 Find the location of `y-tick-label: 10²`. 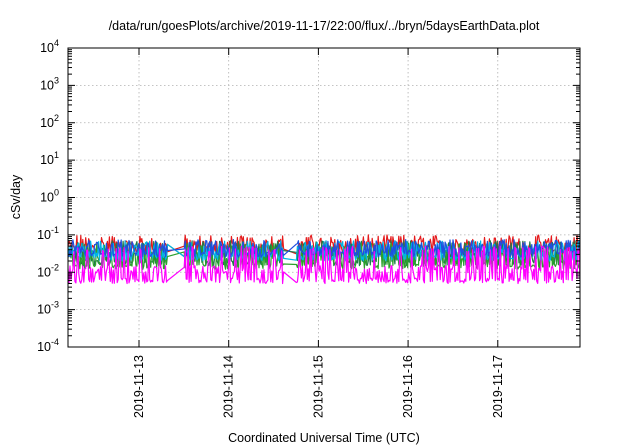

y-tick-label: 10² is located at coordinates (49, 121).